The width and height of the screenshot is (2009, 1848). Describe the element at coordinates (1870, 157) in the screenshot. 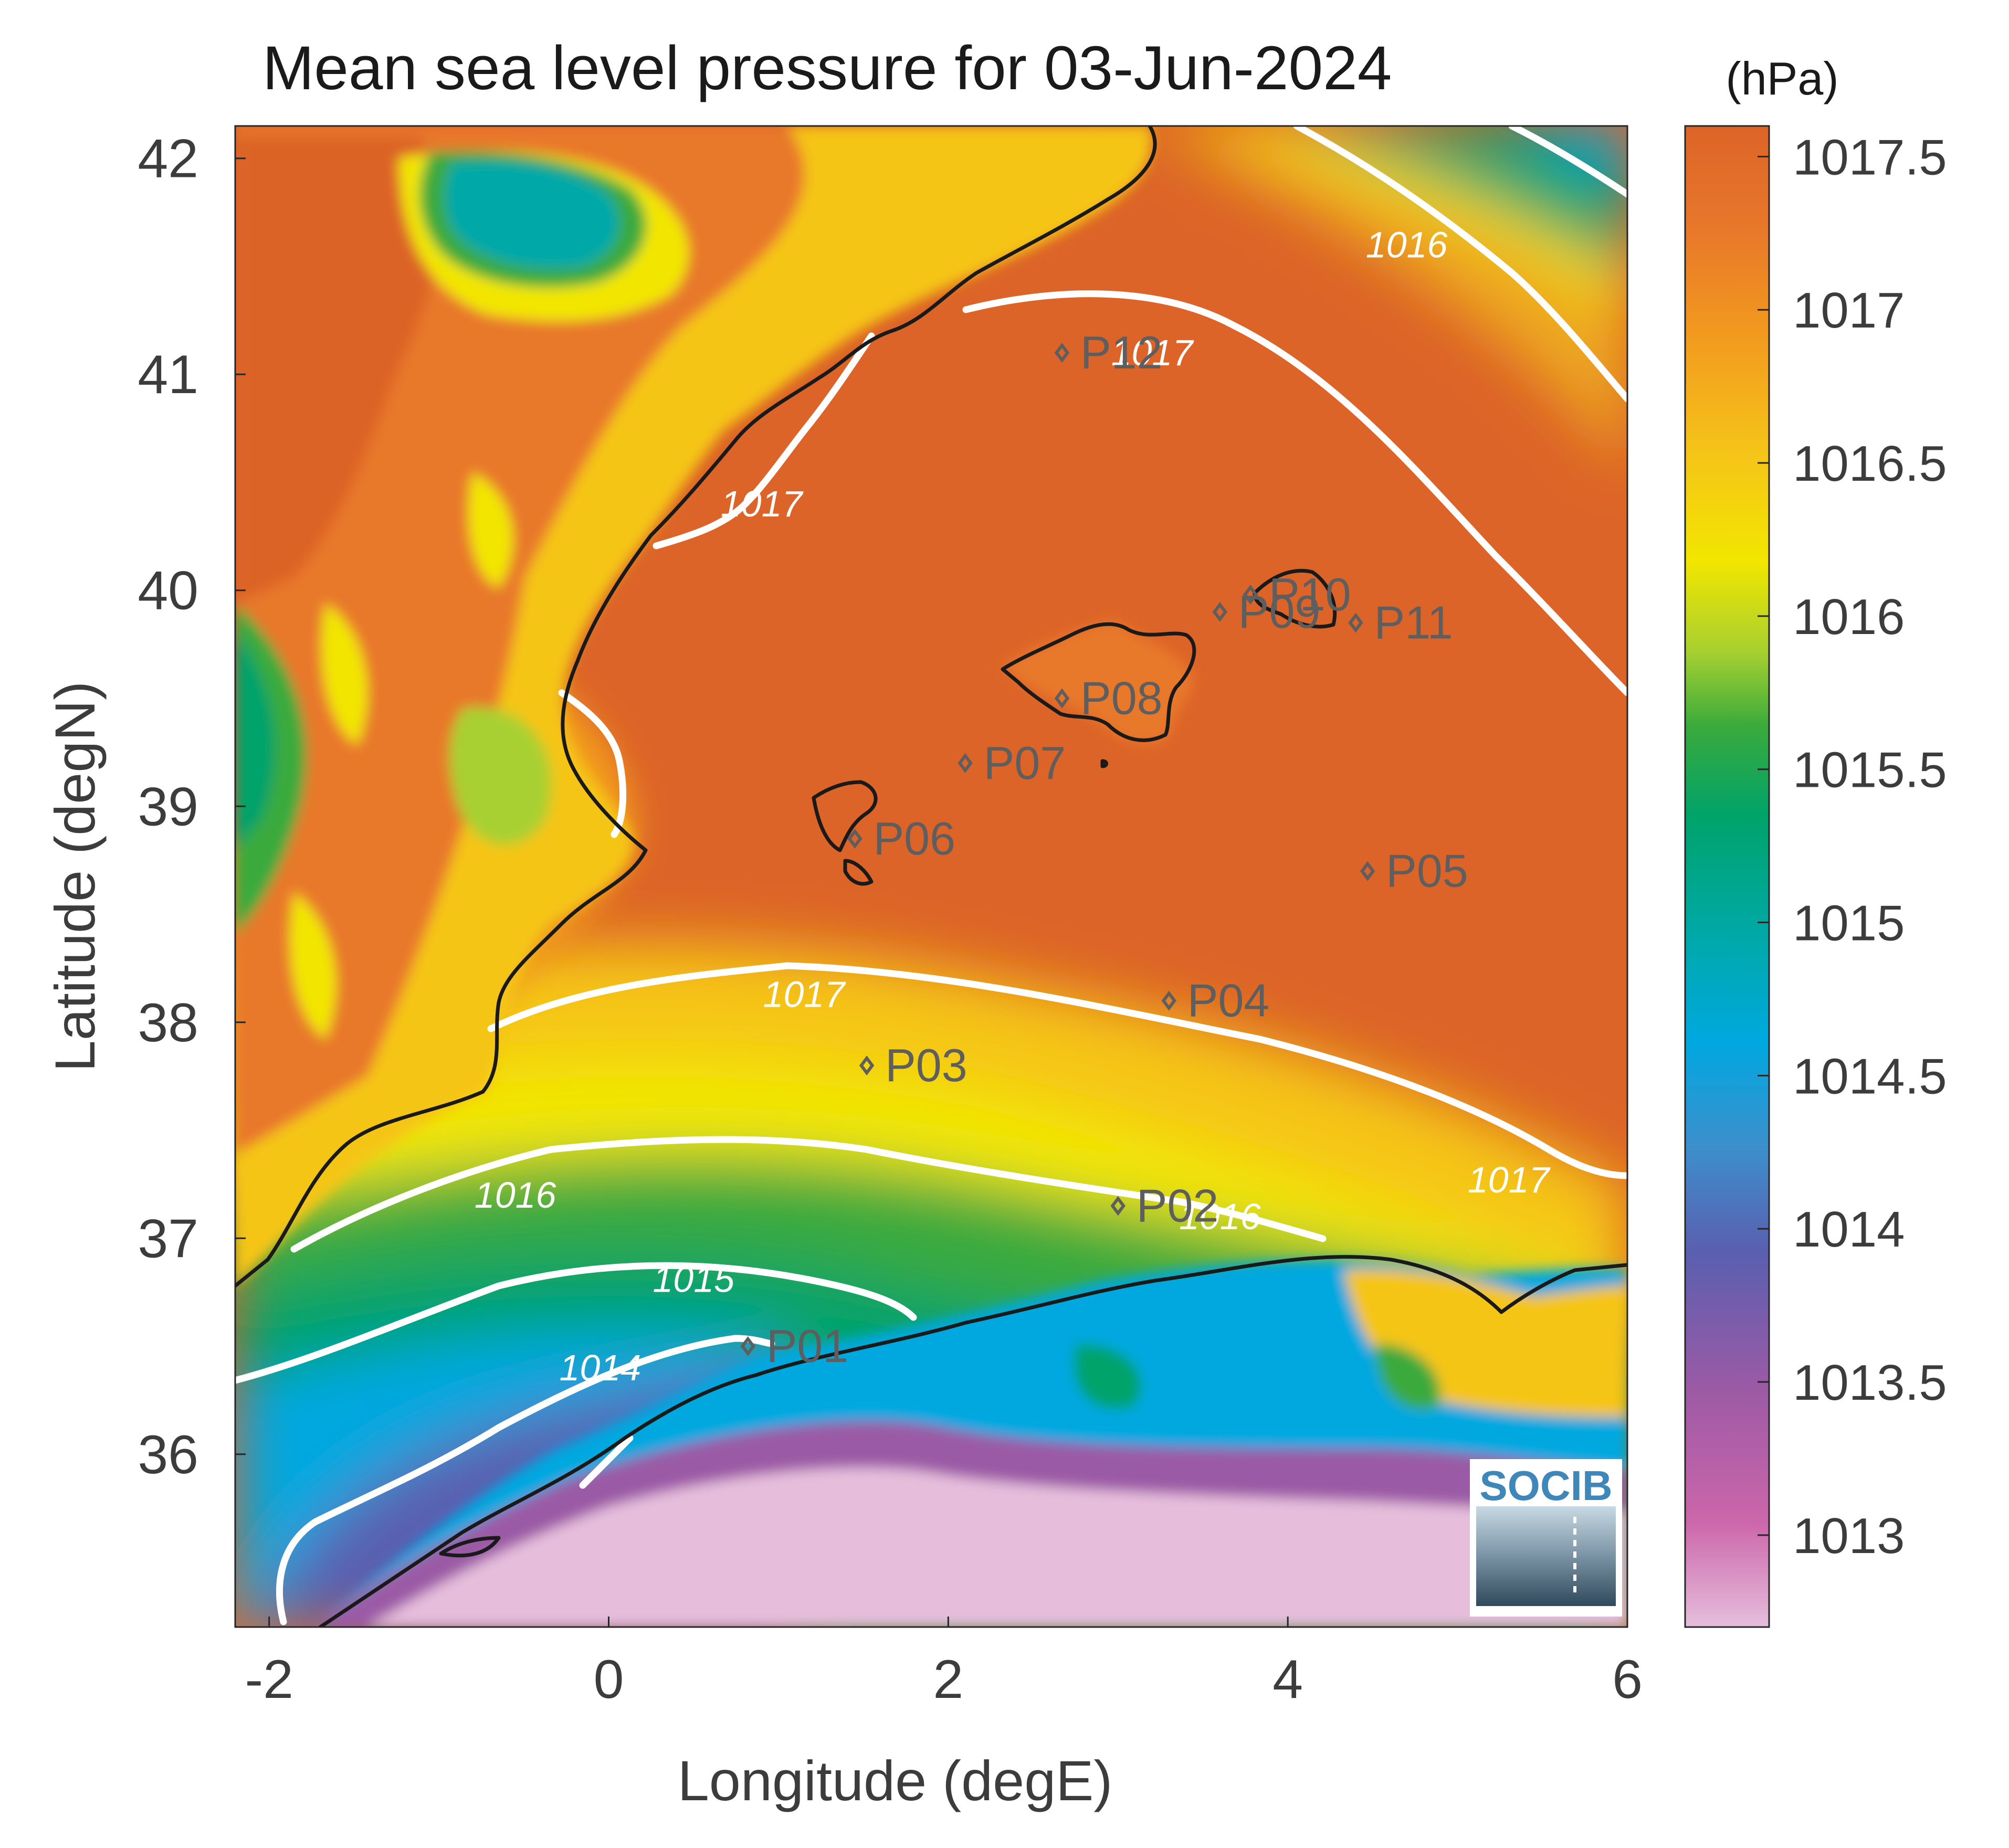

I see `colorbar-tick-label: 1017.5` at that location.